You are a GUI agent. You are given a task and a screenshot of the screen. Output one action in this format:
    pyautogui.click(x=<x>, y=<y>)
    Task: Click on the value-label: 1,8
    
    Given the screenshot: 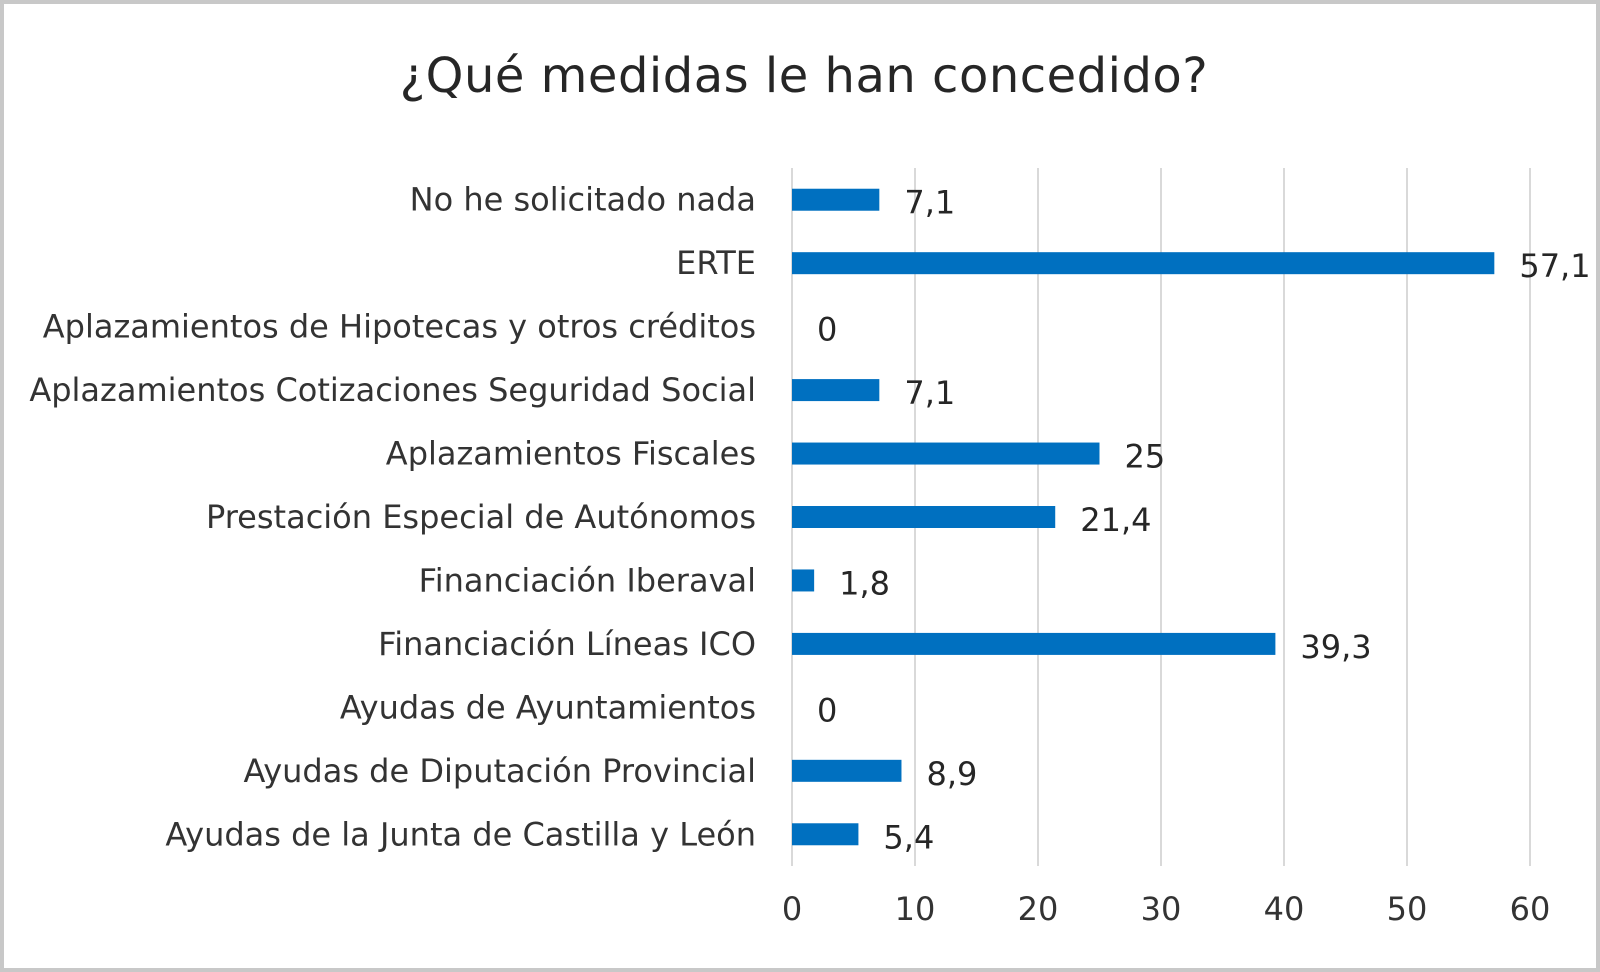 What is the action you would take?
    pyautogui.click(x=864, y=583)
    